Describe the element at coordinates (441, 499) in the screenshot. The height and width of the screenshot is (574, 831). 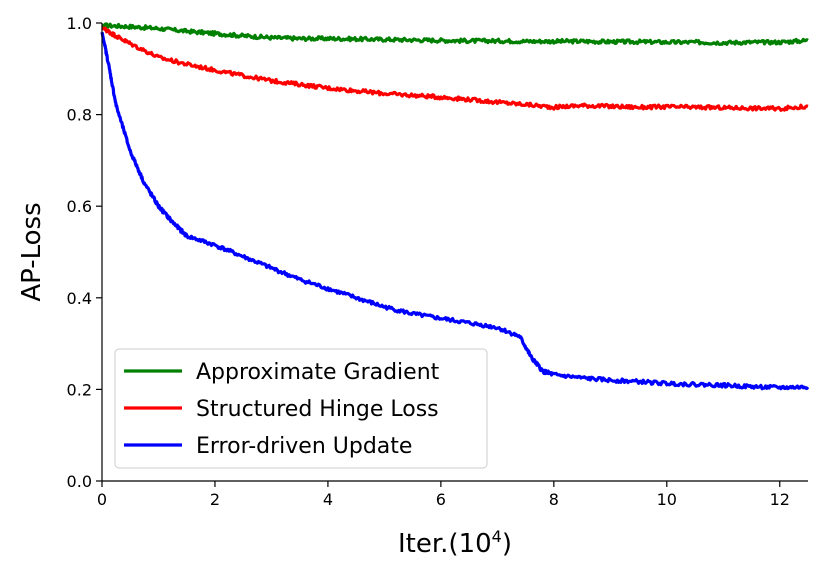
I see `x-tick-label: 6` at that location.